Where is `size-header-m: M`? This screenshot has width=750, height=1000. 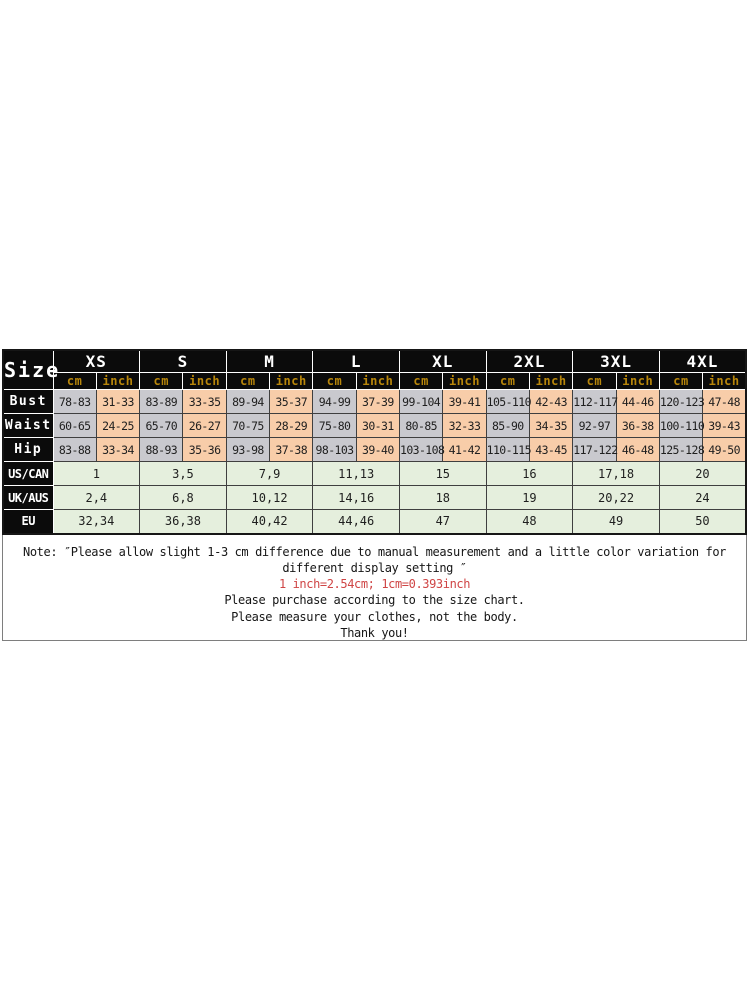
size-header-m: M is located at coordinates (269, 361).